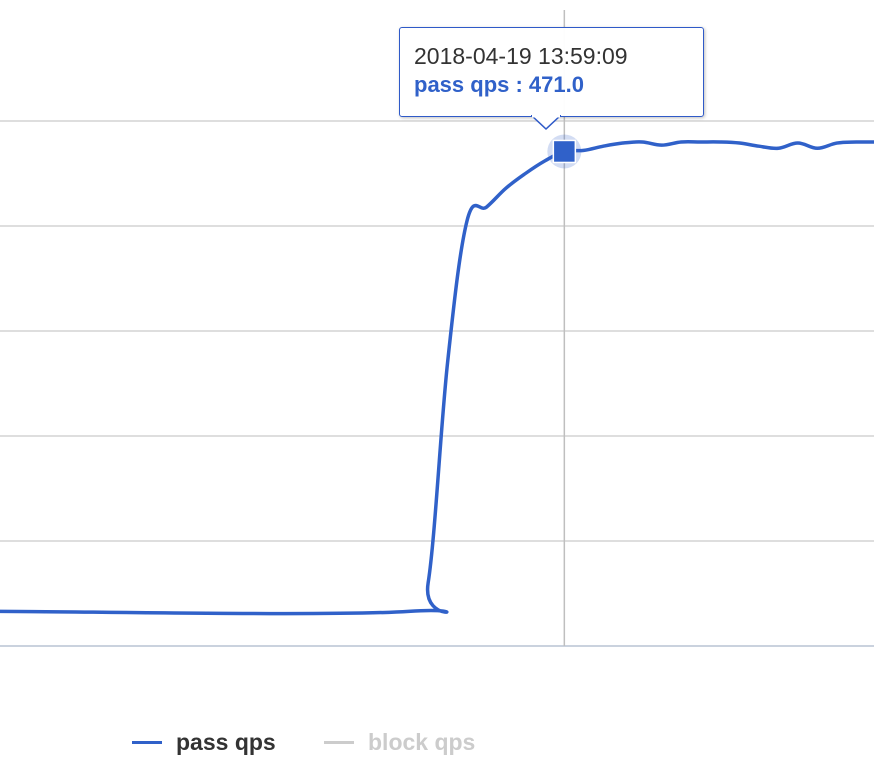 This screenshot has width=874, height=774. I want to click on hover-point-marker, so click(564, 151).